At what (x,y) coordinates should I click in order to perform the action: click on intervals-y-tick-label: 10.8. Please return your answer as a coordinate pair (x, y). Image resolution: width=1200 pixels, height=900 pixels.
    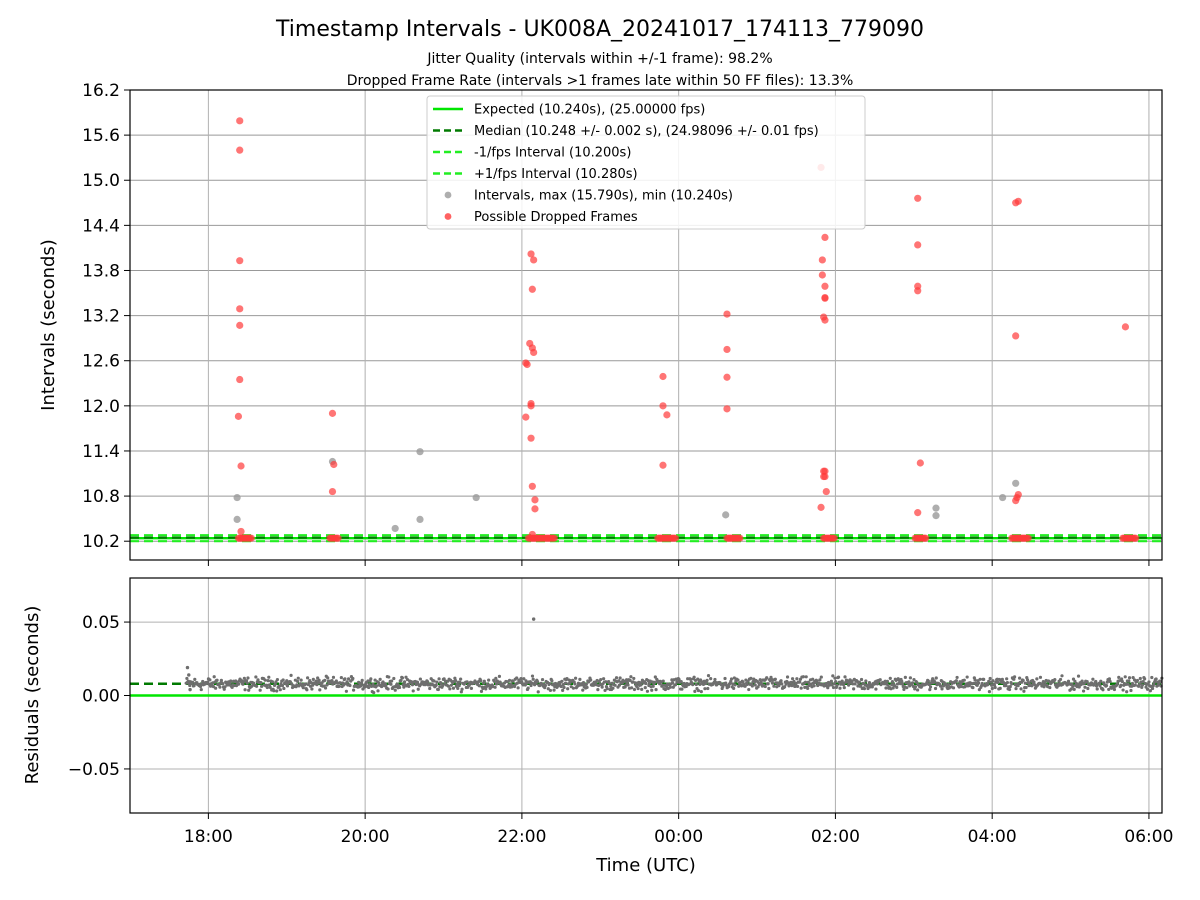
    Looking at the image, I should click on (101, 497).